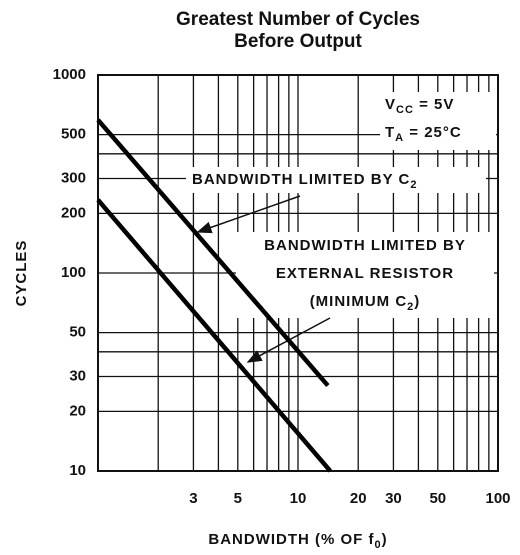 Image resolution: width=520 pixels, height=555 pixels. What do you see at coordinates (393, 498) in the screenshot?
I see `x-tick-label: 30` at bounding box center [393, 498].